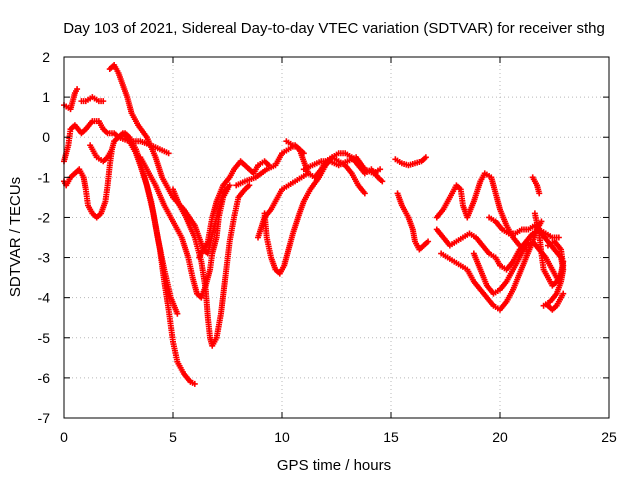 The image size is (640, 480). I want to click on y-tick-label: -2, so click(44, 217).